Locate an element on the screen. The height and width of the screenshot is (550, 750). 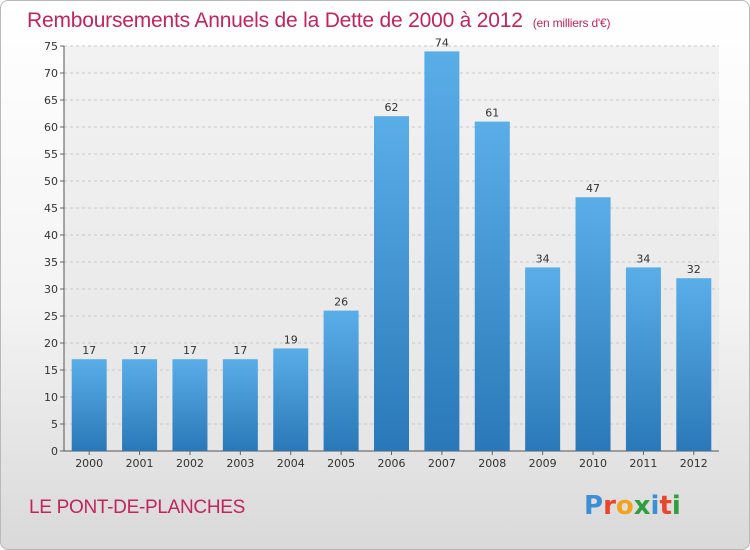
x-tick-label: 2012 is located at coordinates (694, 463).